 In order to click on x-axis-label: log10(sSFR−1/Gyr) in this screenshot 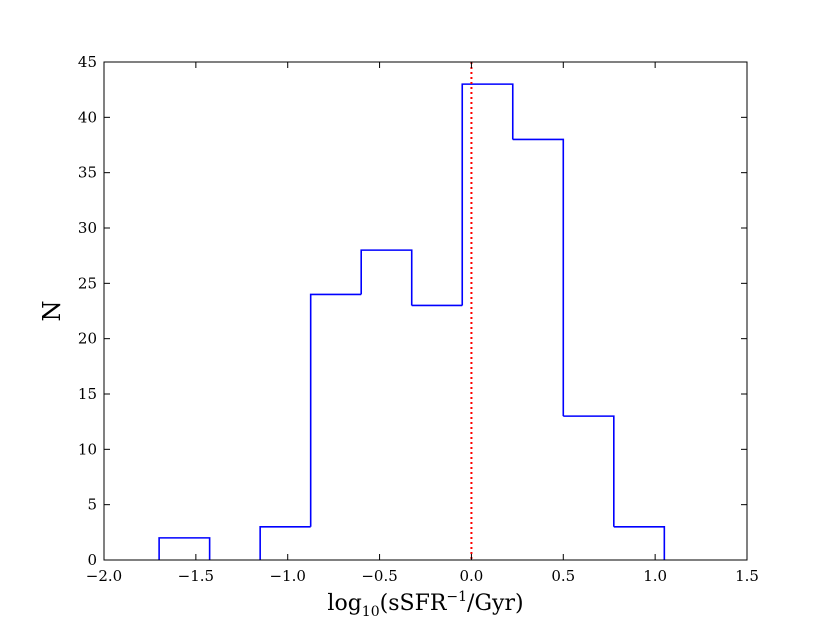, I will do `click(425, 604)`.